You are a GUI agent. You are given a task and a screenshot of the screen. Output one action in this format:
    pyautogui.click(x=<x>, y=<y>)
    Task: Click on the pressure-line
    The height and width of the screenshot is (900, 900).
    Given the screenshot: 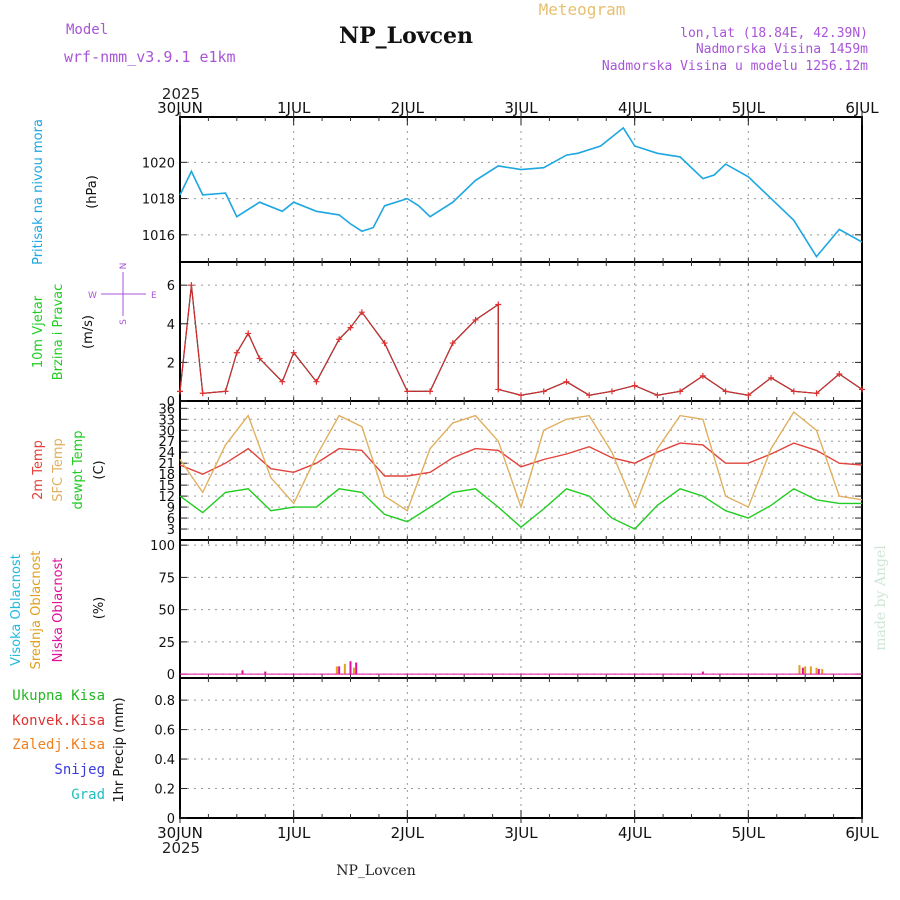 What is the action you would take?
    pyautogui.click(x=521, y=192)
    